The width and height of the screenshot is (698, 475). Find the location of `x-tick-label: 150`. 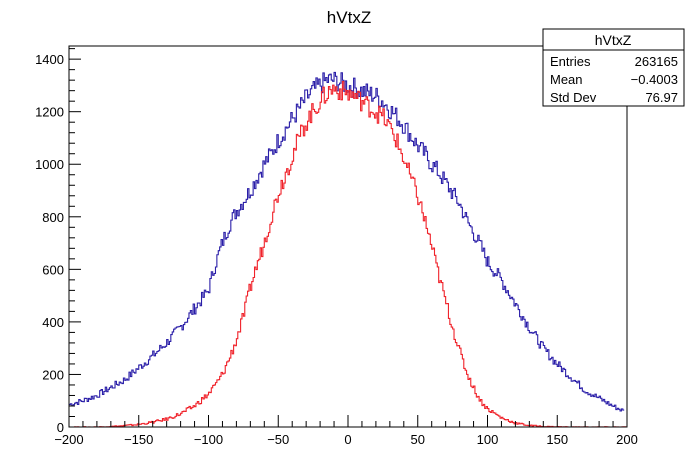

x-tick-label: 150 is located at coordinates (557, 439).